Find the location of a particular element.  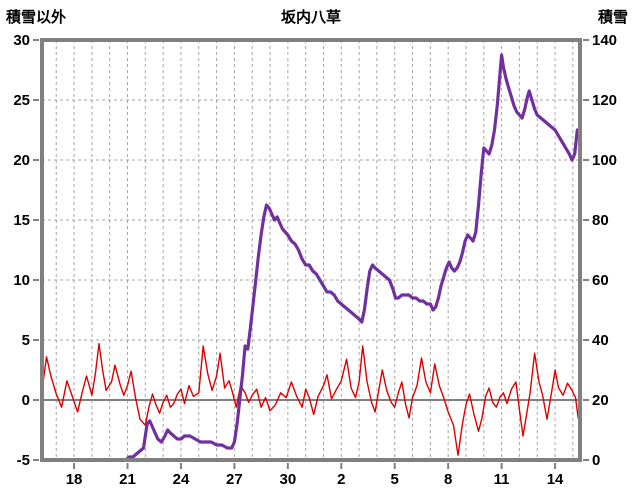

right-tick-label: 120 is located at coordinates (604, 100).